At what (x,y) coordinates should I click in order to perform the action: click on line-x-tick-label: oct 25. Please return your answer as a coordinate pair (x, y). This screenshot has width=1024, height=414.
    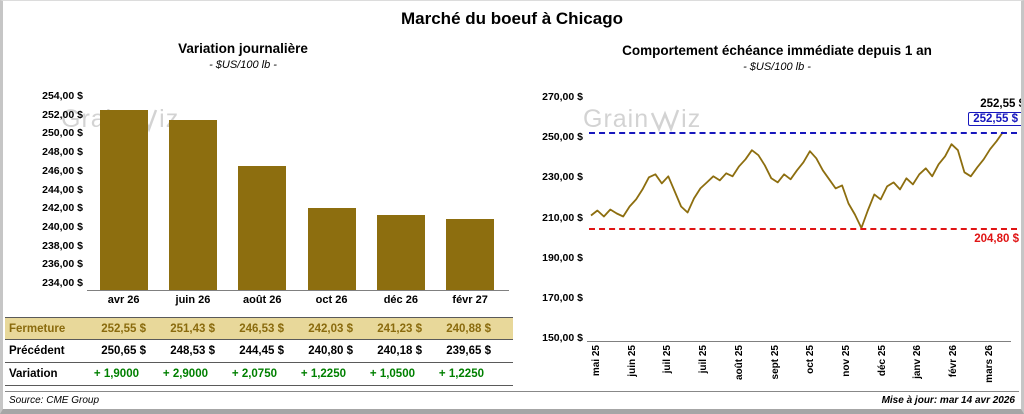
    Looking at the image, I should click on (811, 359).